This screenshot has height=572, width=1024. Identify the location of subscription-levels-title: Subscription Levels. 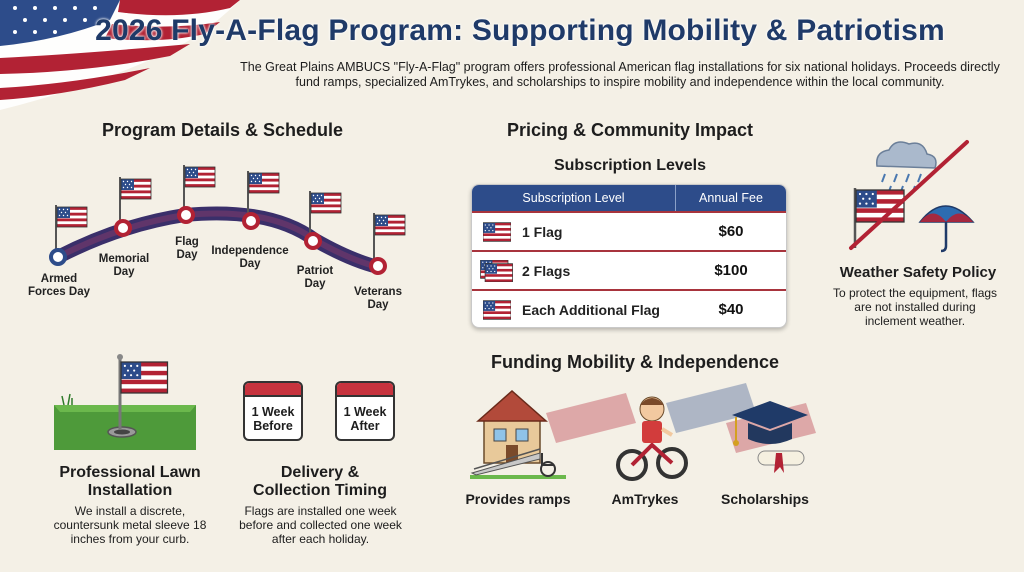
(630, 165).